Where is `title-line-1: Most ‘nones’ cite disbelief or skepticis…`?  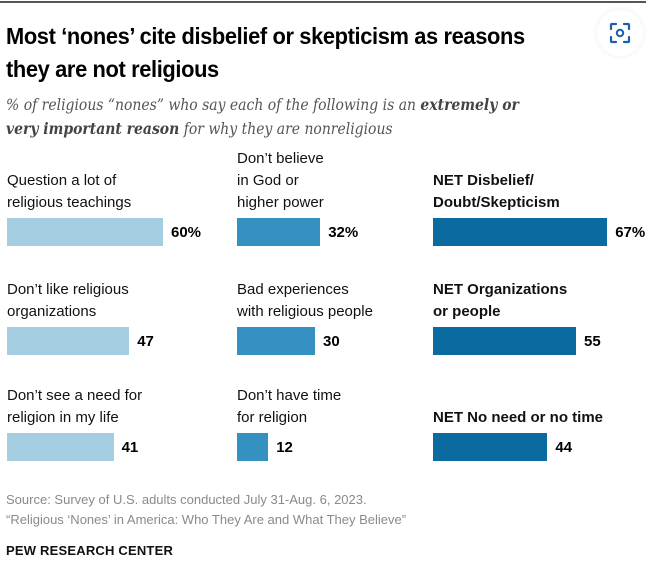 title-line-1: Most ‘nones’ cite disbelief or skepticis… is located at coordinates (265, 36).